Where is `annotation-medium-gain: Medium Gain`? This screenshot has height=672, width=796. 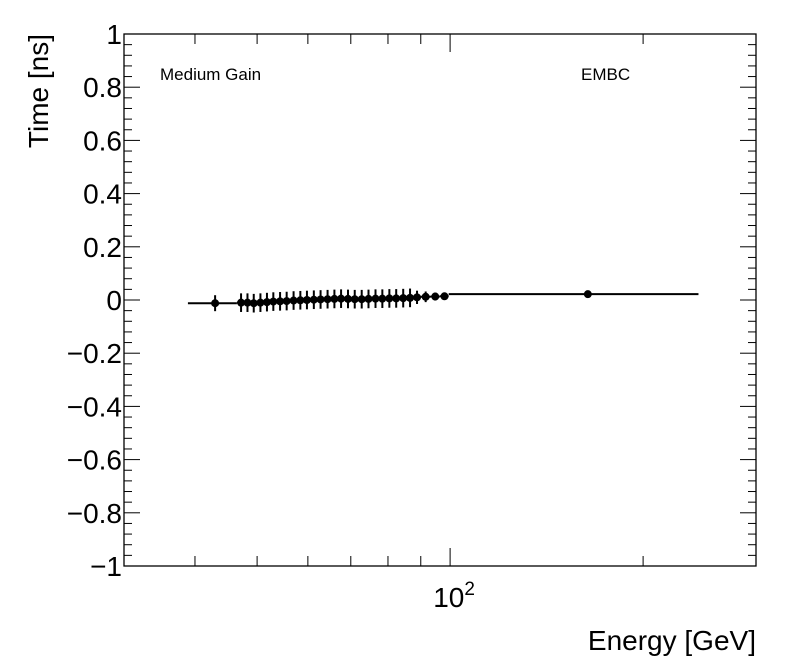
annotation-medium-gain: Medium Gain is located at coordinates (210, 74).